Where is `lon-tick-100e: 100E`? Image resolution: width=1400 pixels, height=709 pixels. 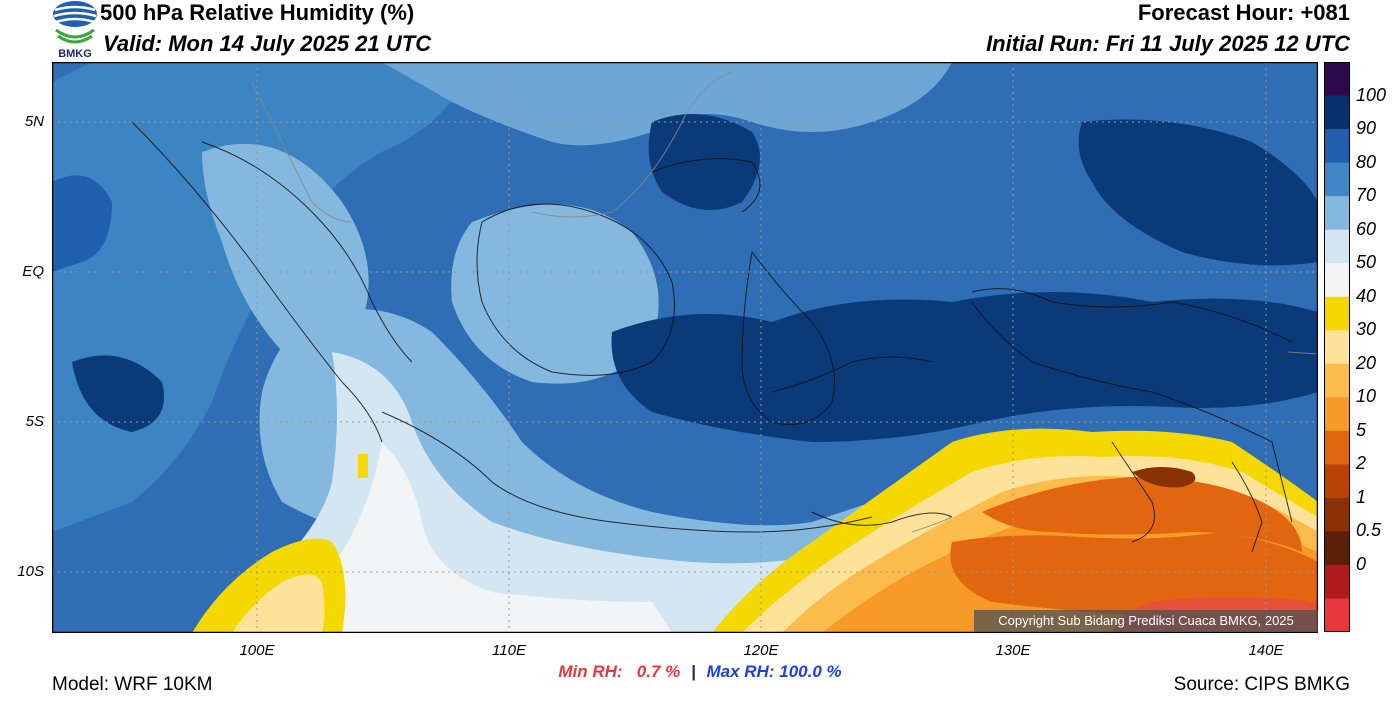 lon-tick-100e: 100E is located at coordinates (257, 650).